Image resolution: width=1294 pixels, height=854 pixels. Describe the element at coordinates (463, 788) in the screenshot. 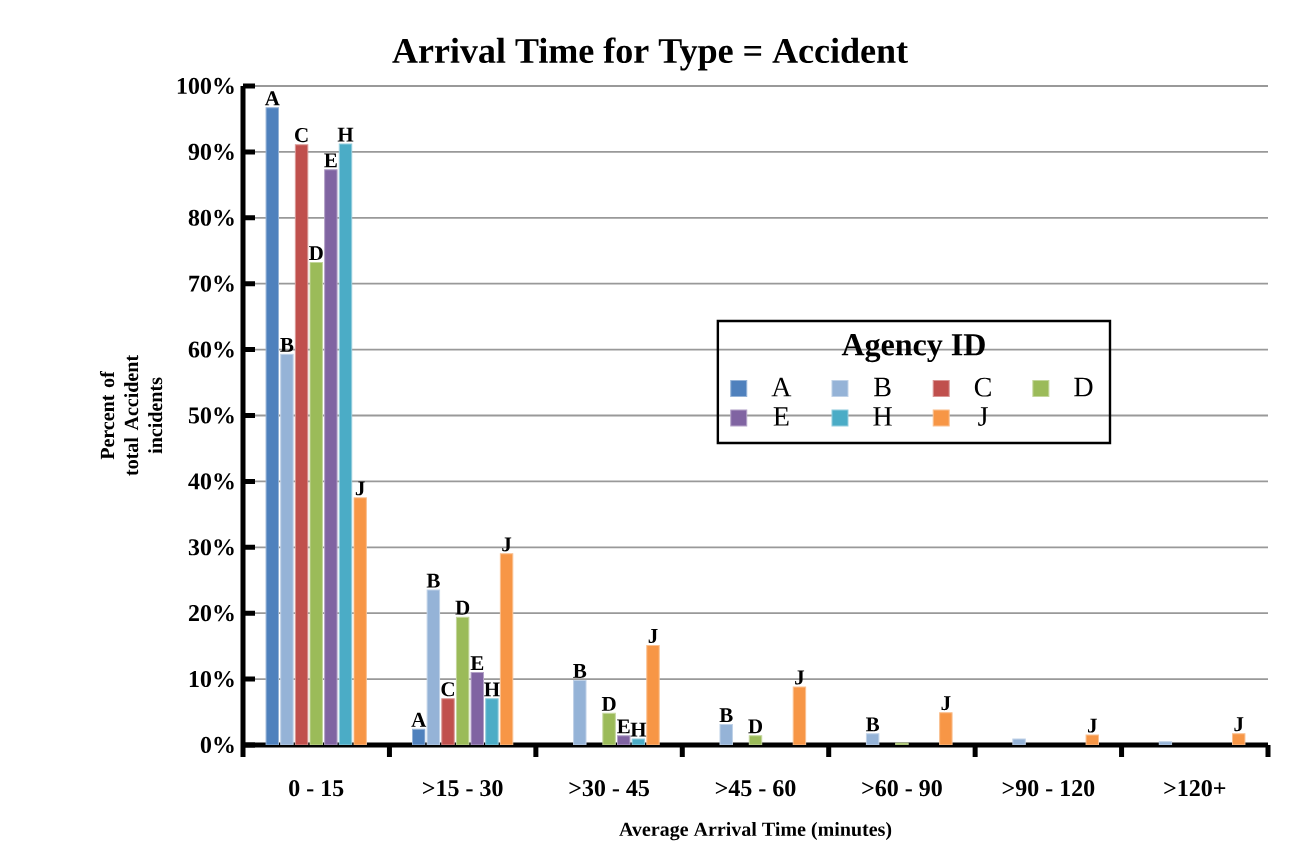

I see `x-tick-label: >15 - 30` at that location.